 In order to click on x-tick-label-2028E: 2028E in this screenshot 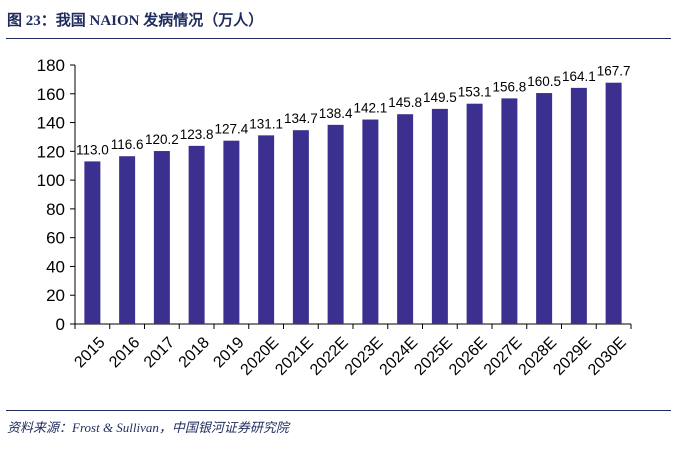, I will do `click(538, 356)`.